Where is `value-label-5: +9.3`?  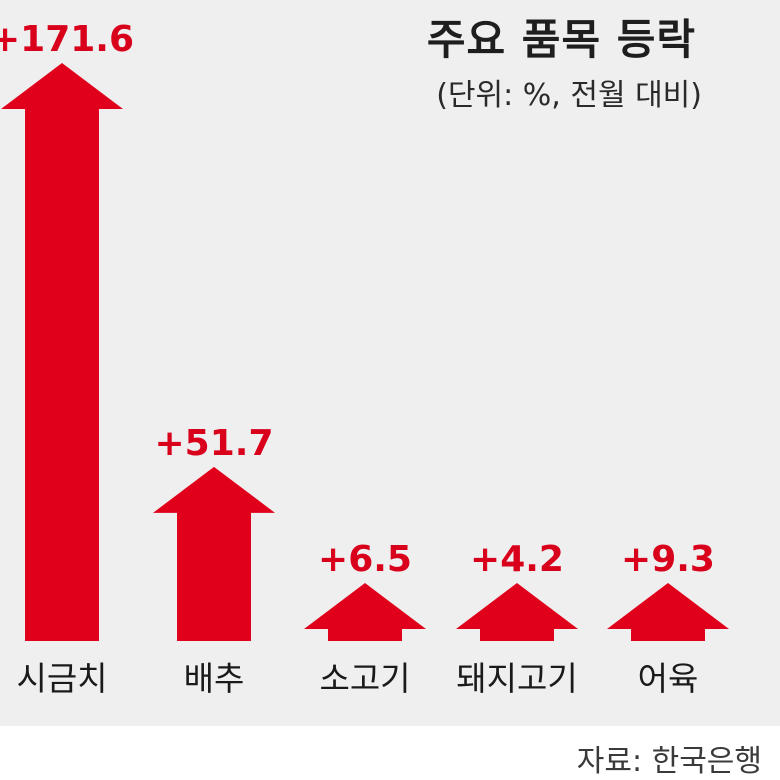
value-label-5: +9.3 is located at coordinates (668, 559).